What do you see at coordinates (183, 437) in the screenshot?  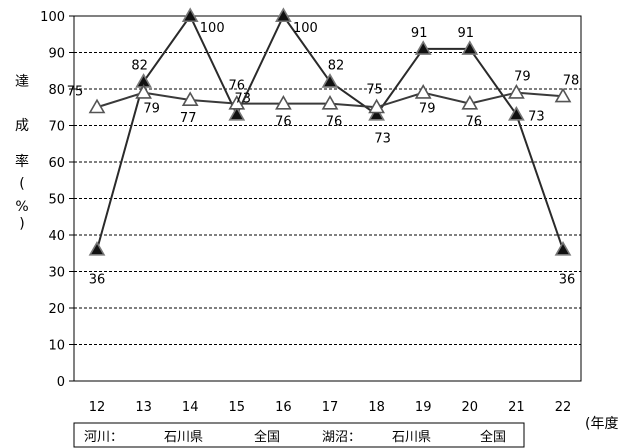 I see `legend-item-1: 石川県` at bounding box center [183, 437].